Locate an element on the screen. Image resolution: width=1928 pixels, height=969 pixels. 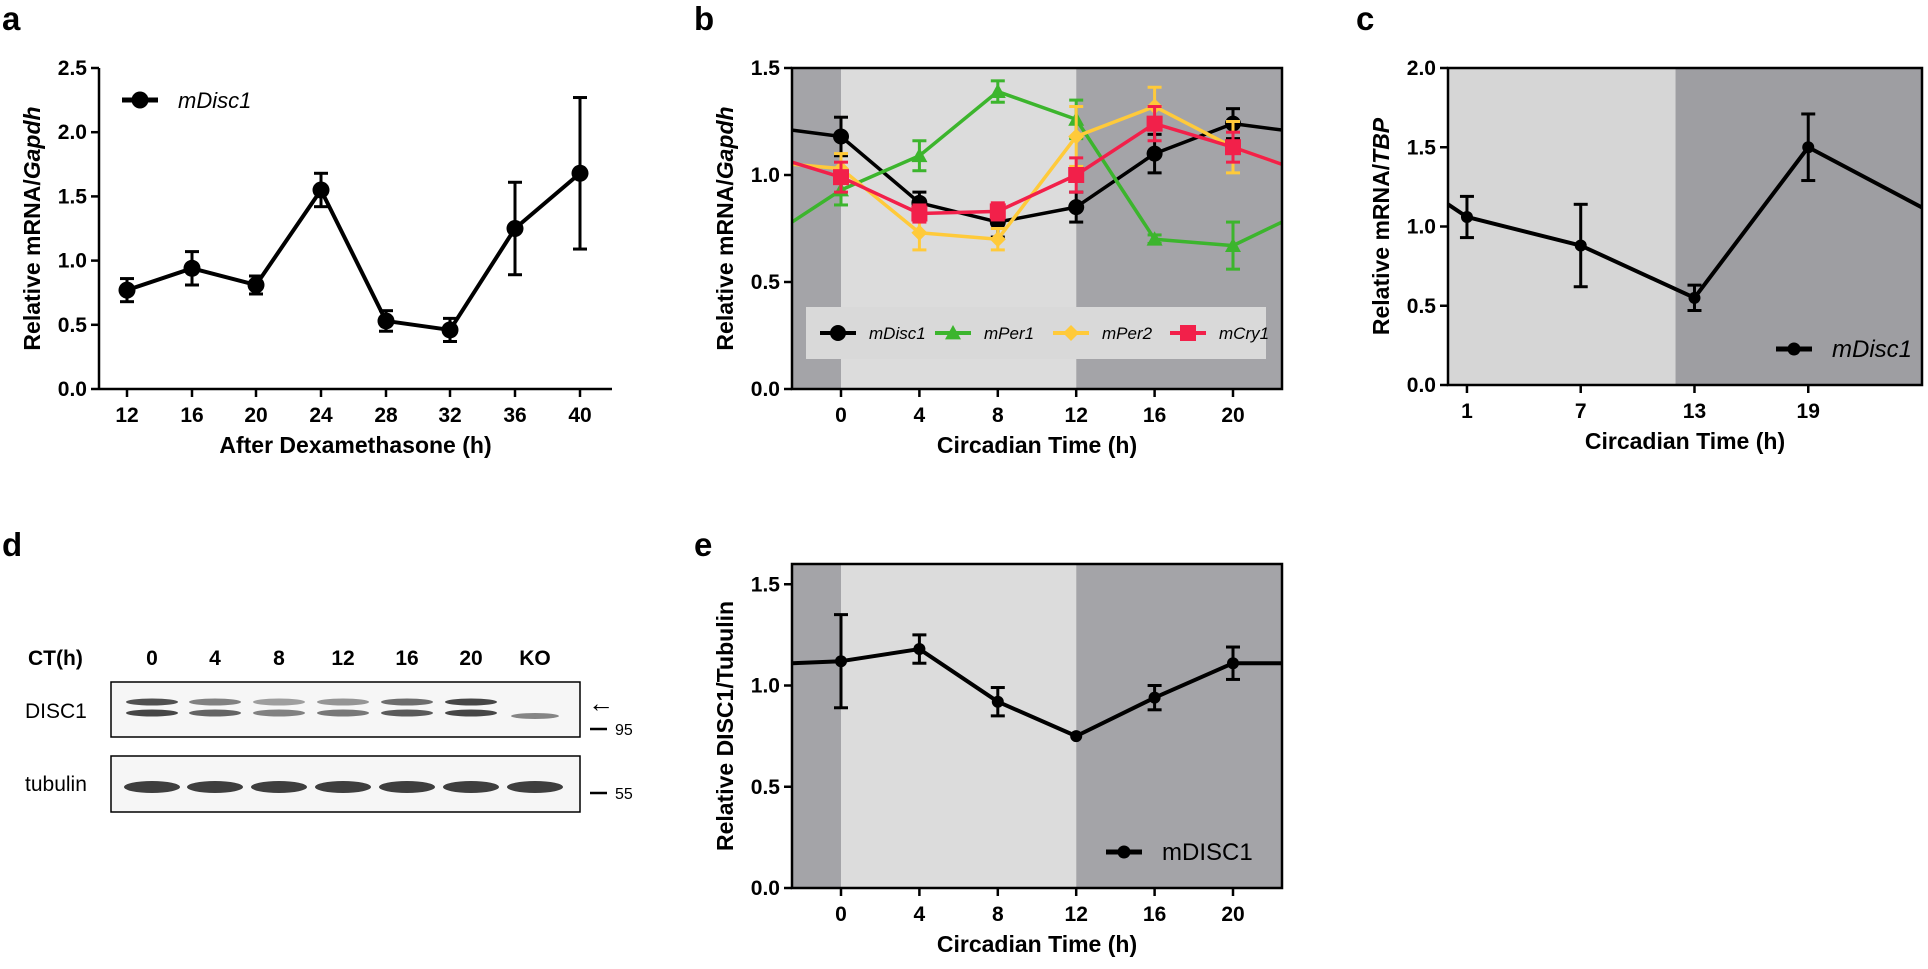
chart-c-ytick-label-1: 0.5 is located at coordinates (1422, 306).